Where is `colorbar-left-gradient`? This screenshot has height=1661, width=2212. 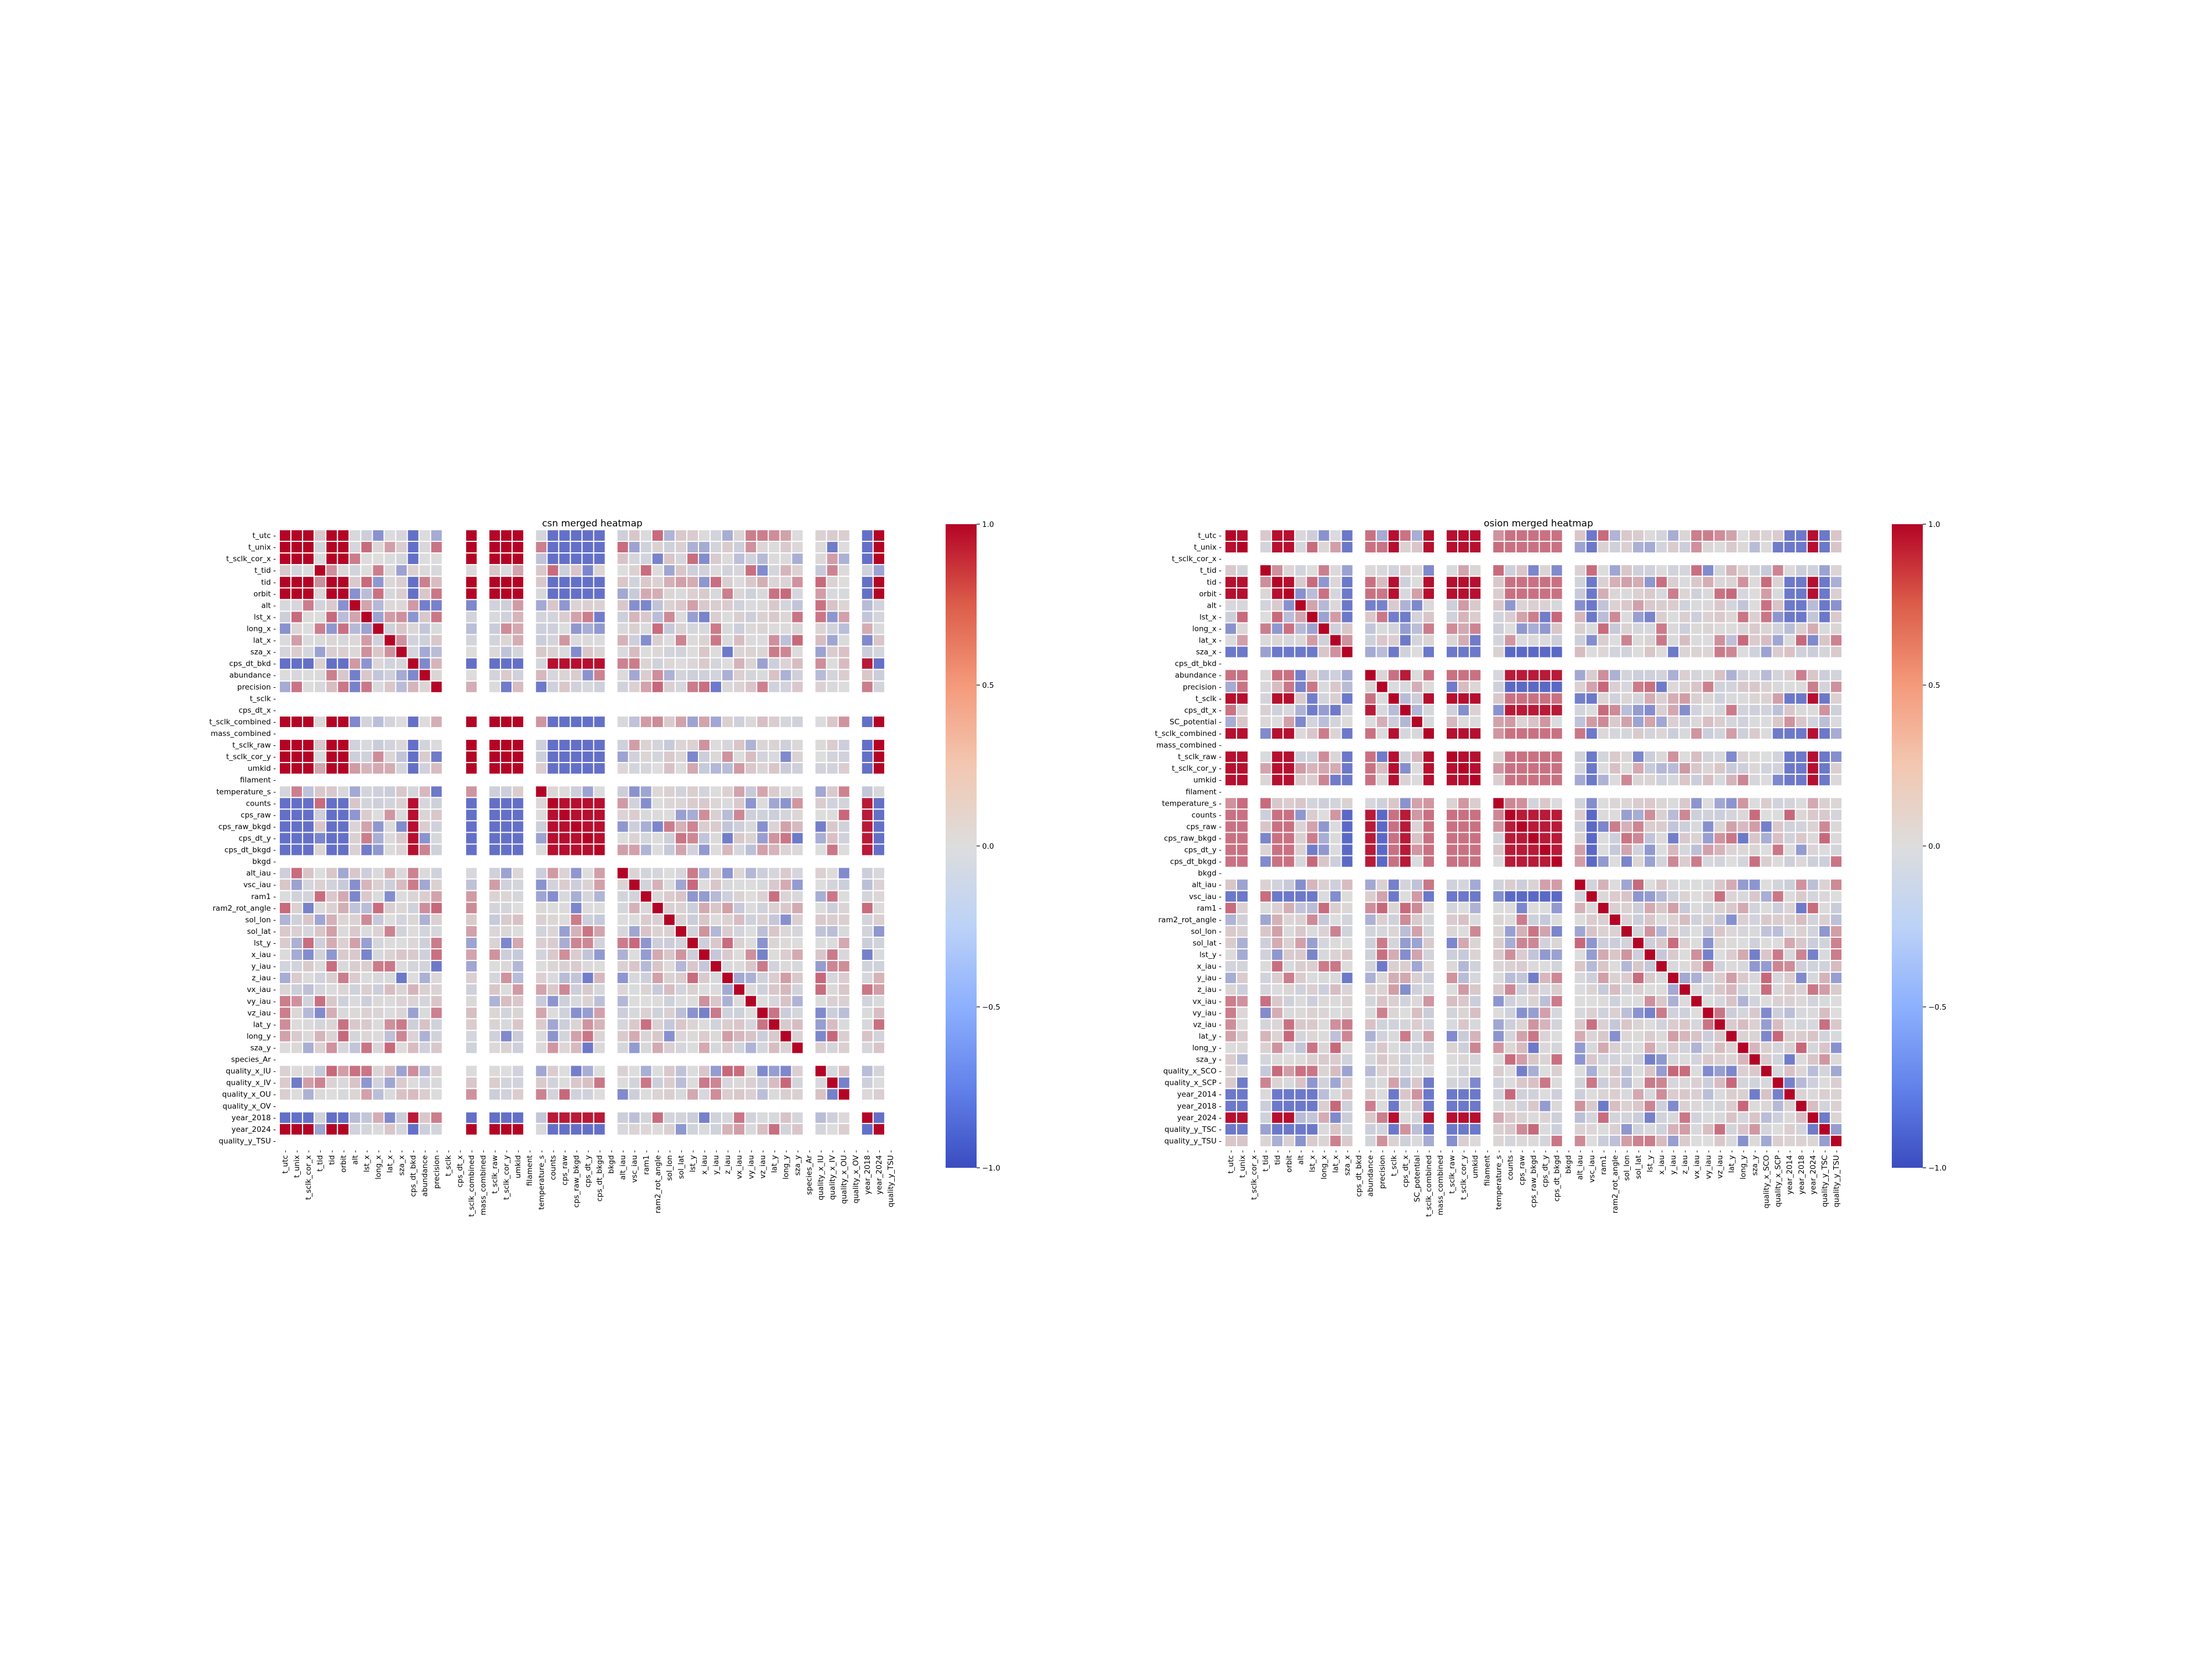
colorbar-left-gradient is located at coordinates (962, 846).